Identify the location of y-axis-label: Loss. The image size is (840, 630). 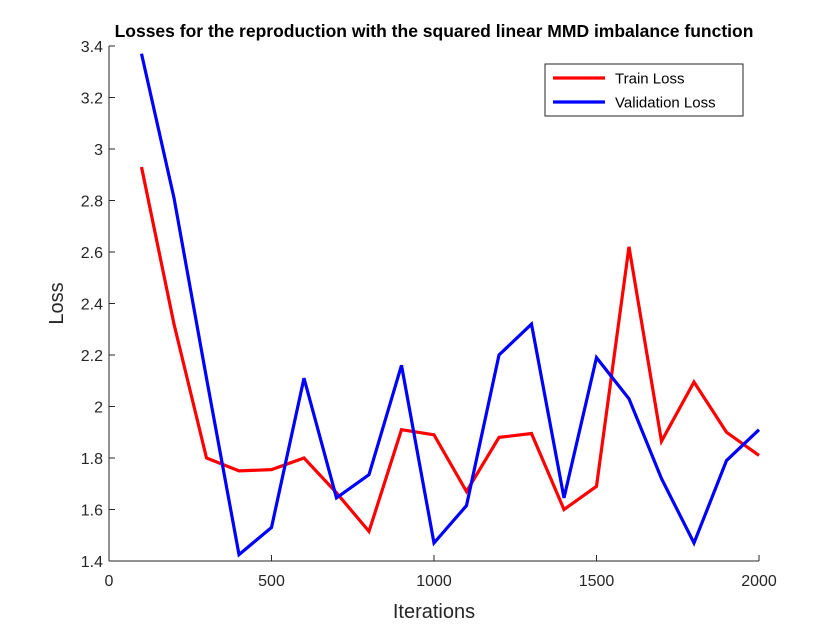
(57, 303).